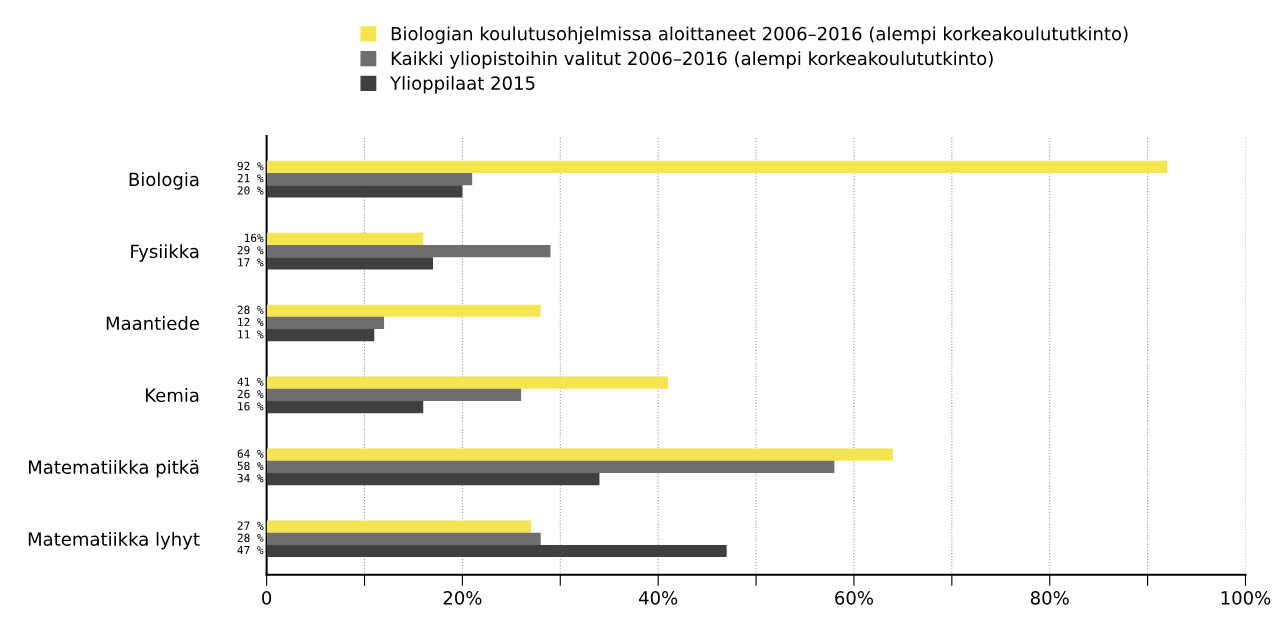  I want to click on data-label: 11 %, so click(251, 334).